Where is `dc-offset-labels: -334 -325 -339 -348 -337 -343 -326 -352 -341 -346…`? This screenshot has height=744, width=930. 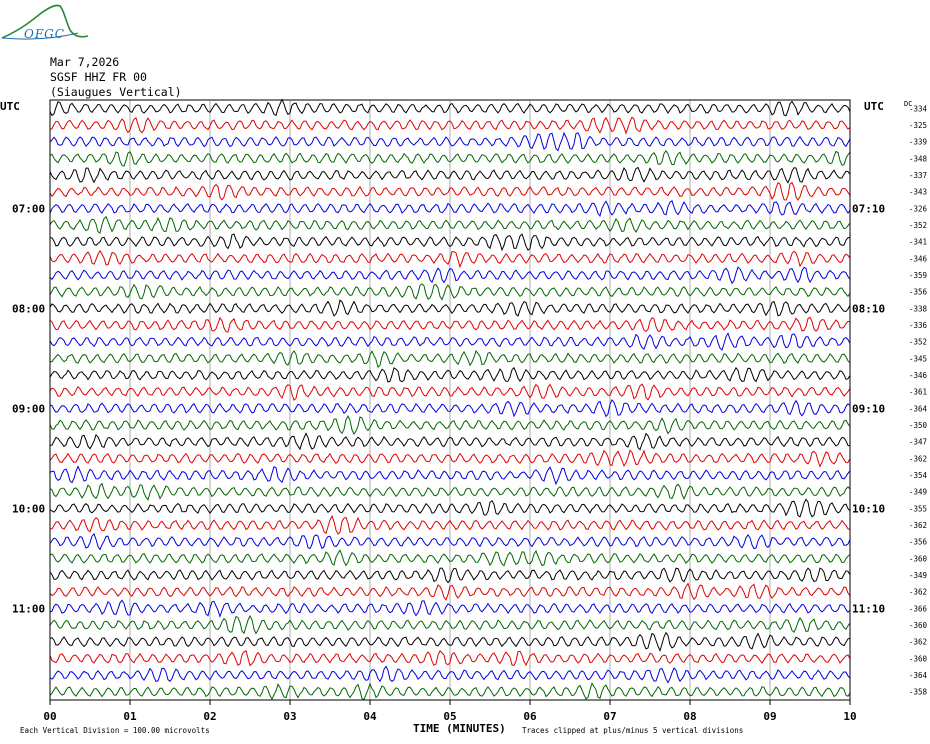
dc-offset-labels: -334 -325 -339 -348 -337 -343 -326 -352 -341 -346… is located at coordinates (918, 400).